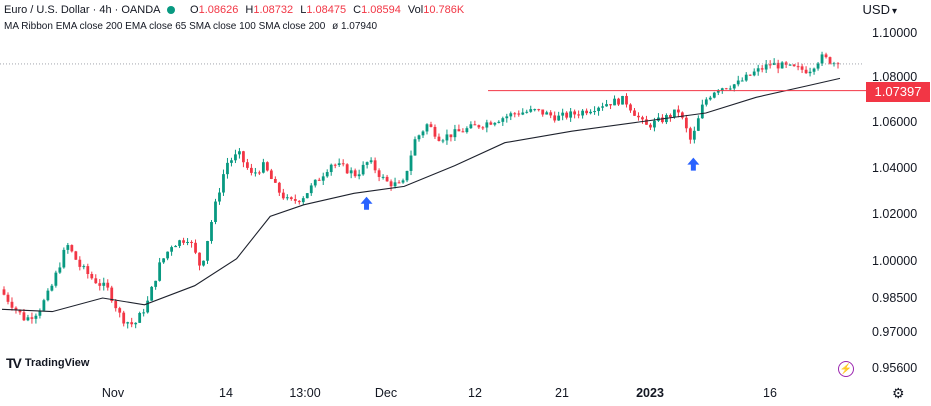 This screenshot has height=406, width=931. What do you see at coordinates (898, 393) in the screenshot?
I see `gear-icon: ⚙` at bounding box center [898, 393].